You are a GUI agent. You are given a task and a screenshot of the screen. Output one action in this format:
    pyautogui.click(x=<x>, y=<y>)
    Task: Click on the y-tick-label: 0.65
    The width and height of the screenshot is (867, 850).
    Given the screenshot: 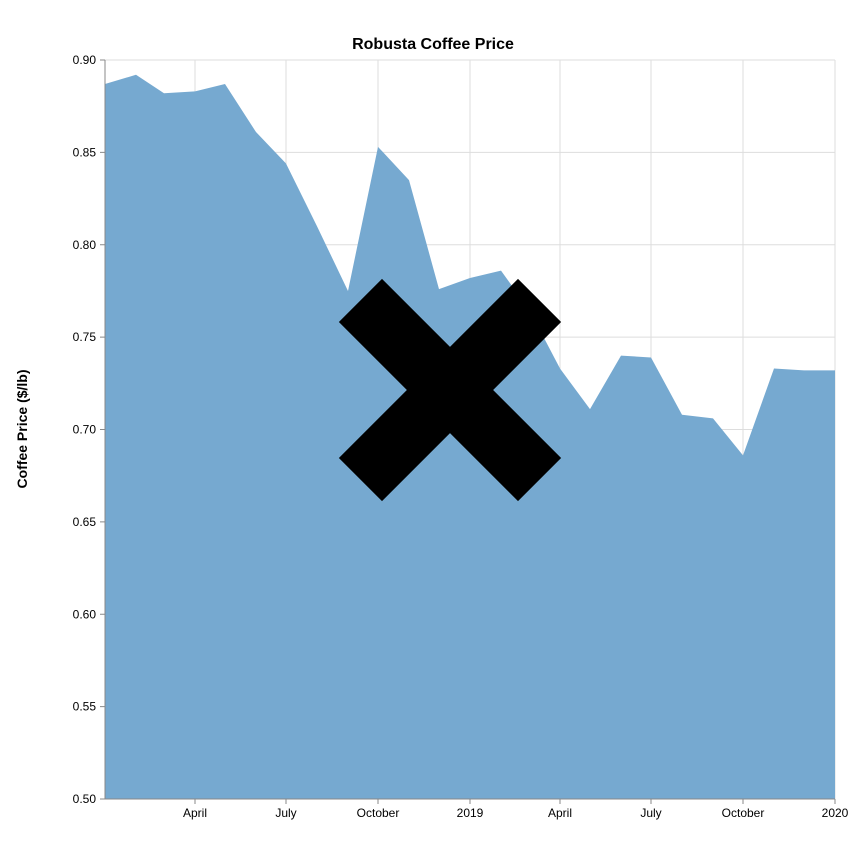 What is the action you would take?
    pyautogui.click(x=85, y=522)
    